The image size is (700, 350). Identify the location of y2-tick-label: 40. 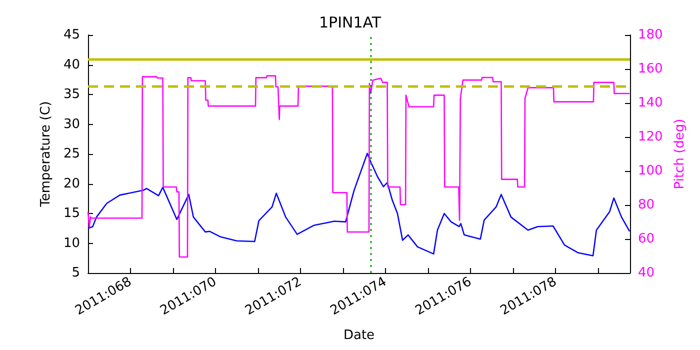
(646, 273).